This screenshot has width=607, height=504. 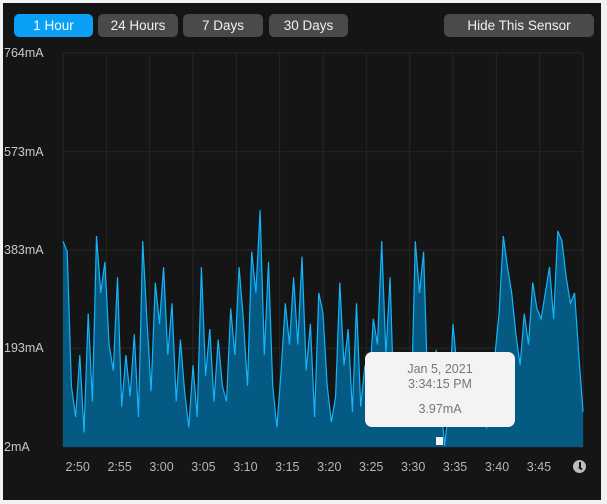 What do you see at coordinates (440, 384) in the screenshot?
I see `tooltip-time: 3:34:15 PM` at bounding box center [440, 384].